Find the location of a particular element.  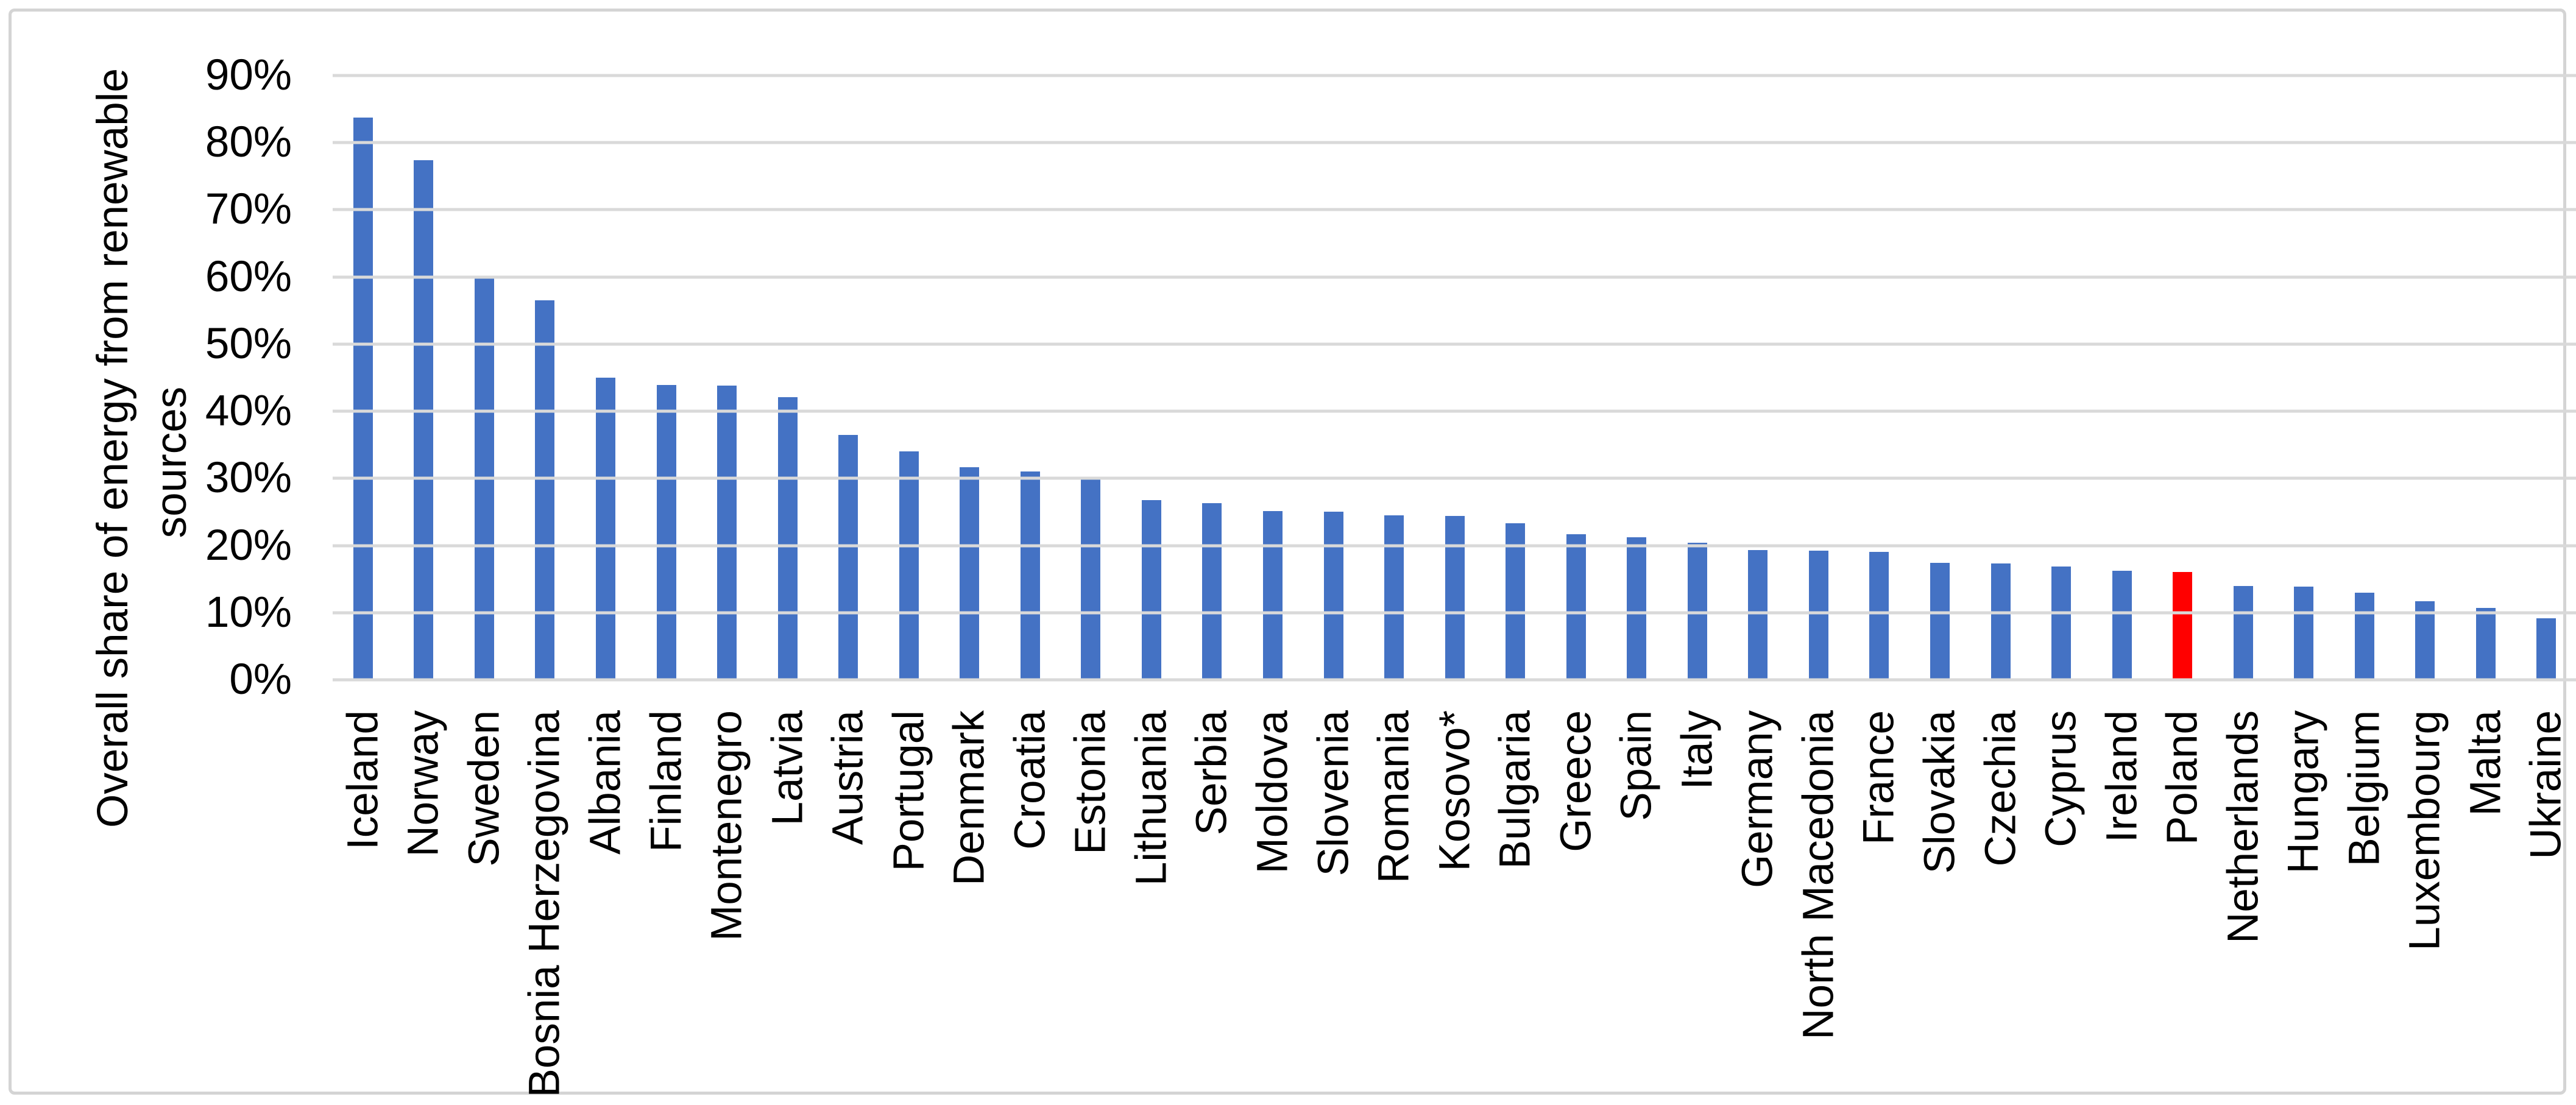

gridline-80% is located at coordinates (1454, 142).